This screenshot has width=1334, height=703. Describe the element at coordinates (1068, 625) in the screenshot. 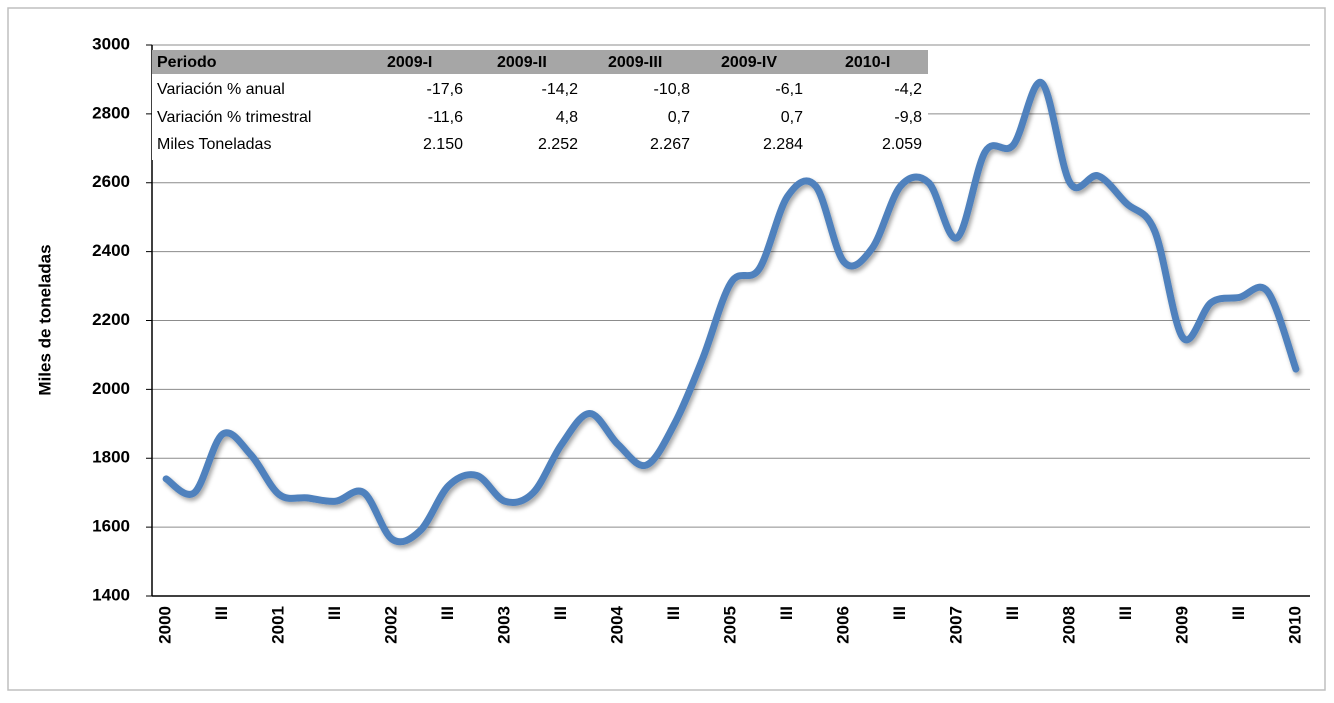

I see `x-tick-label: 2008` at that location.